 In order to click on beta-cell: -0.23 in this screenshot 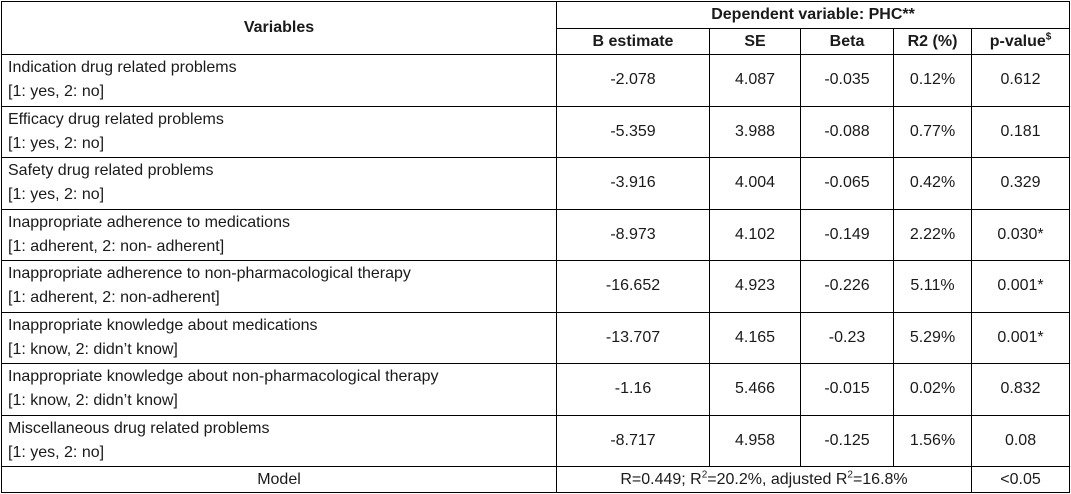, I will do `click(847, 337)`.